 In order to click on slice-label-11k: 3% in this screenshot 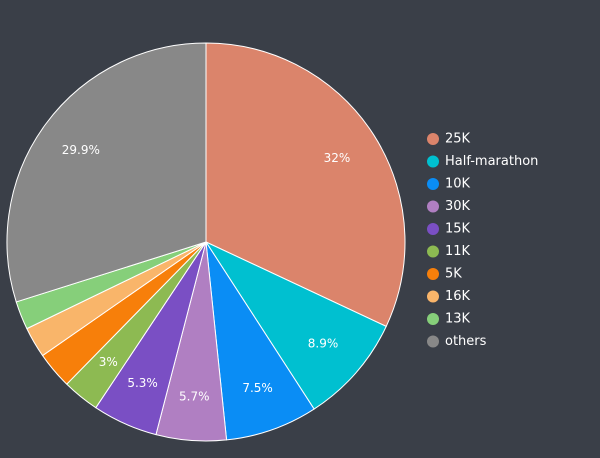, I will do `click(108, 362)`.